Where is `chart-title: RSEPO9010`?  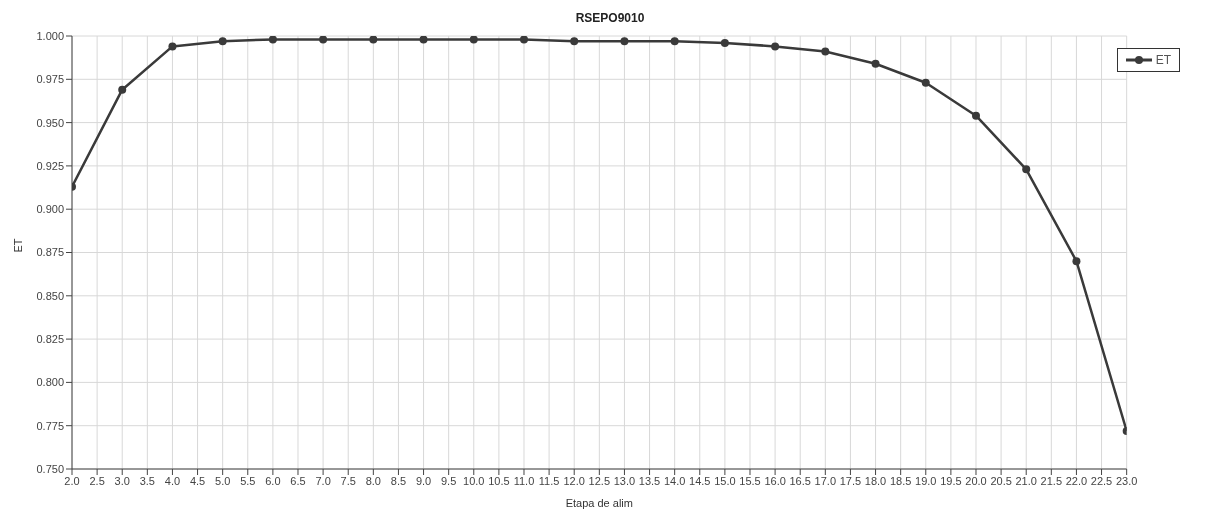 chart-title: RSEPO9010 is located at coordinates (610, 18).